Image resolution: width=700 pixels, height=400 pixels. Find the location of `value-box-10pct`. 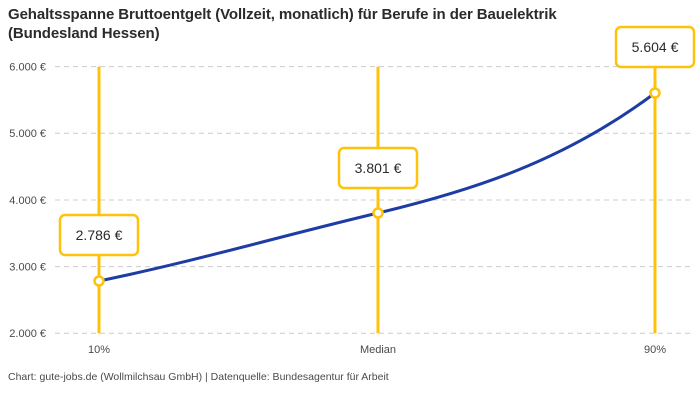

value-box-10pct is located at coordinates (99, 235).